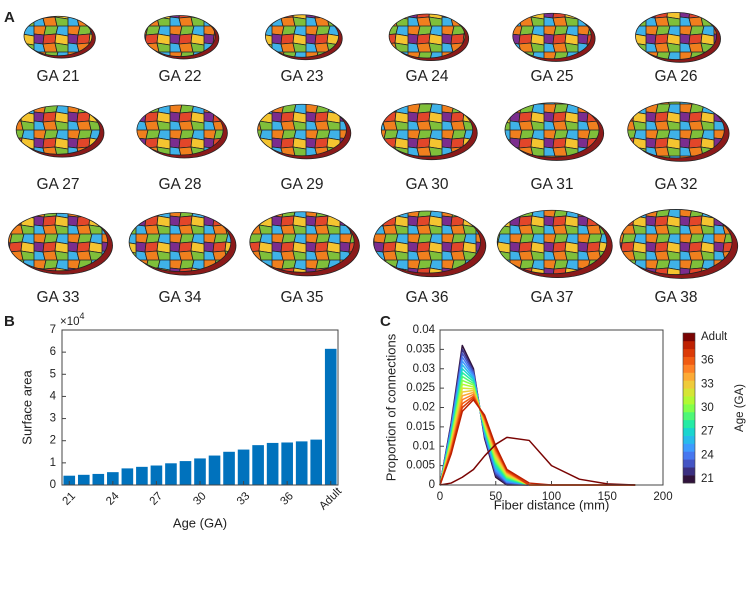  Describe the element at coordinates (424, 330) in the screenshot. I see `y-tick-label: 0.04` at that location.